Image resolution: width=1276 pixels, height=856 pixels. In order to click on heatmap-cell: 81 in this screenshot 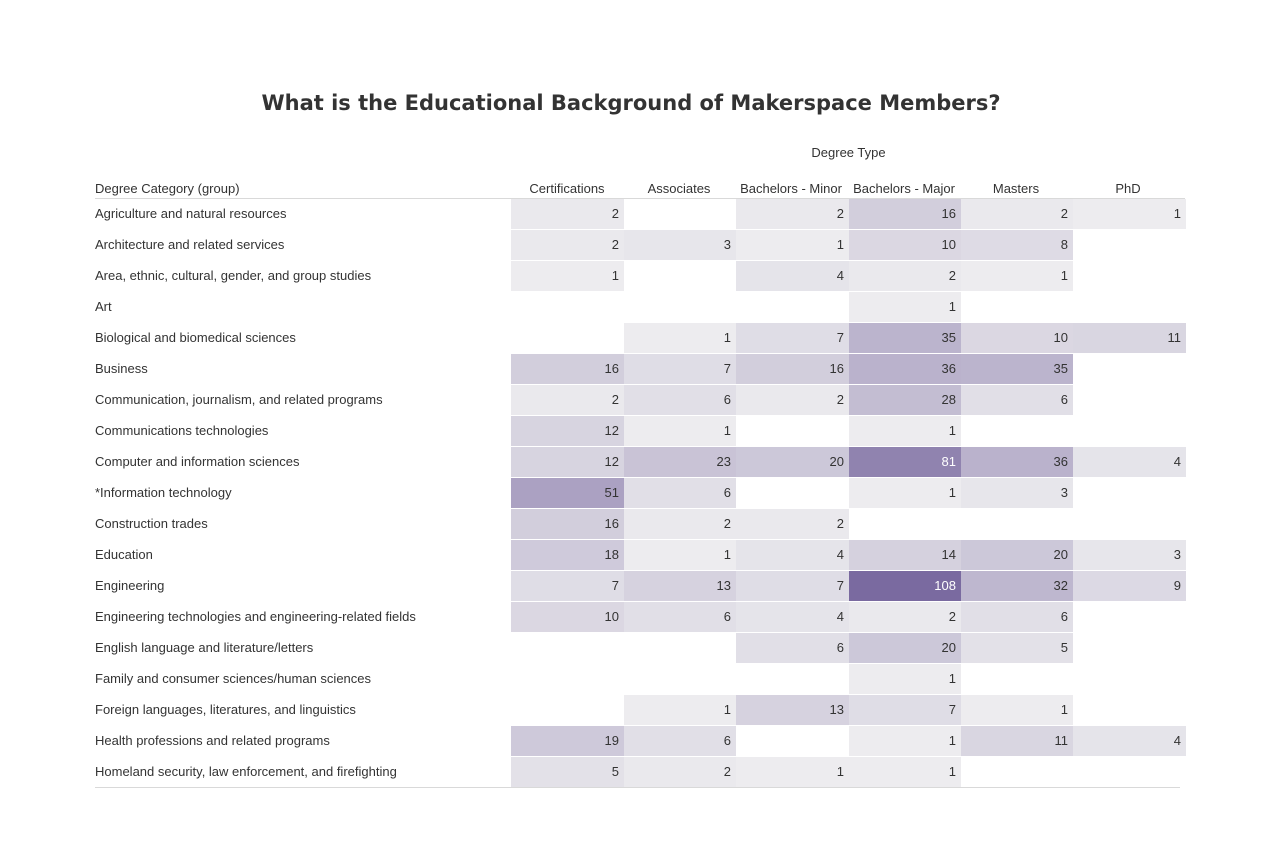, I will do `click(905, 462)`.